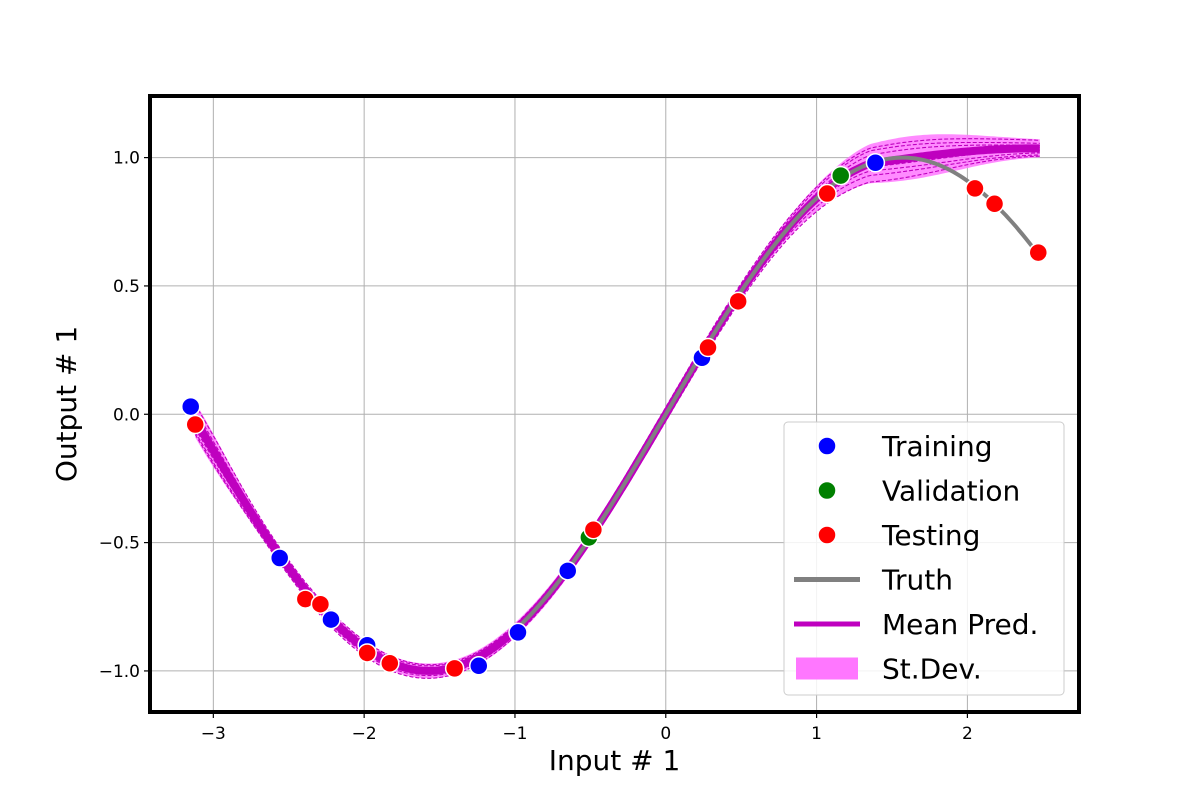 The width and height of the screenshot is (1200, 800). Describe the element at coordinates (967, 734) in the screenshot. I see `x-tick-label: 2` at that location.